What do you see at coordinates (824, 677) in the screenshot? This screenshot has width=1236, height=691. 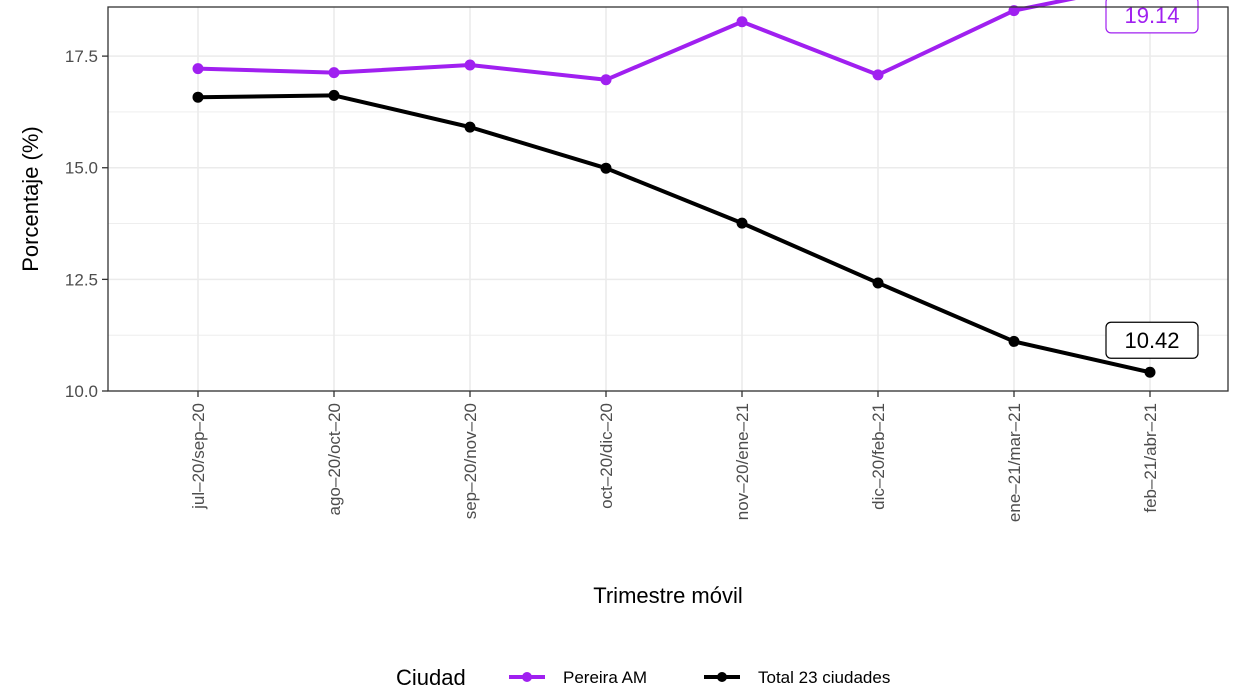 I see `legend-label-total: Total 23 ciudades` at bounding box center [824, 677].